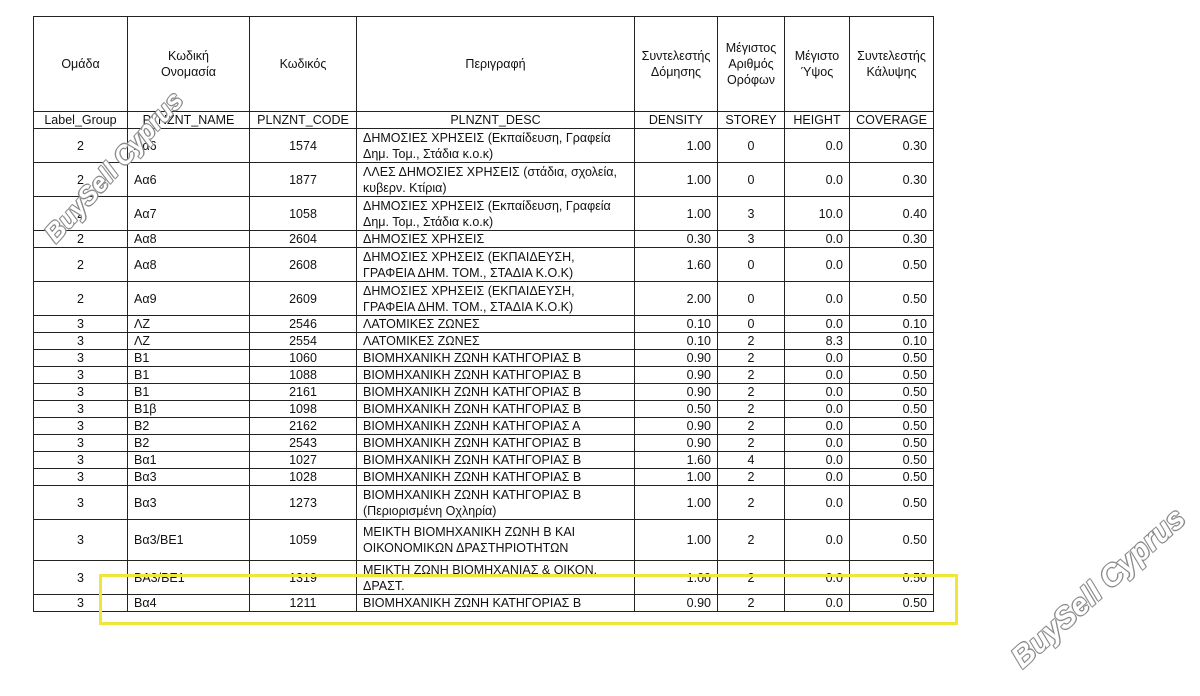 The height and width of the screenshot is (696, 1200). I want to click on table-cell: 1211, so click(303, 603).